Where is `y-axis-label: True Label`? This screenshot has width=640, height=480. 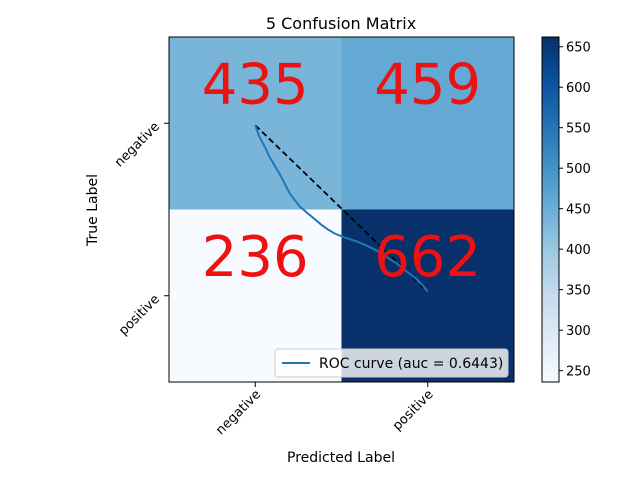 y-axis-label: True Label is located at coordinates (93, 210).